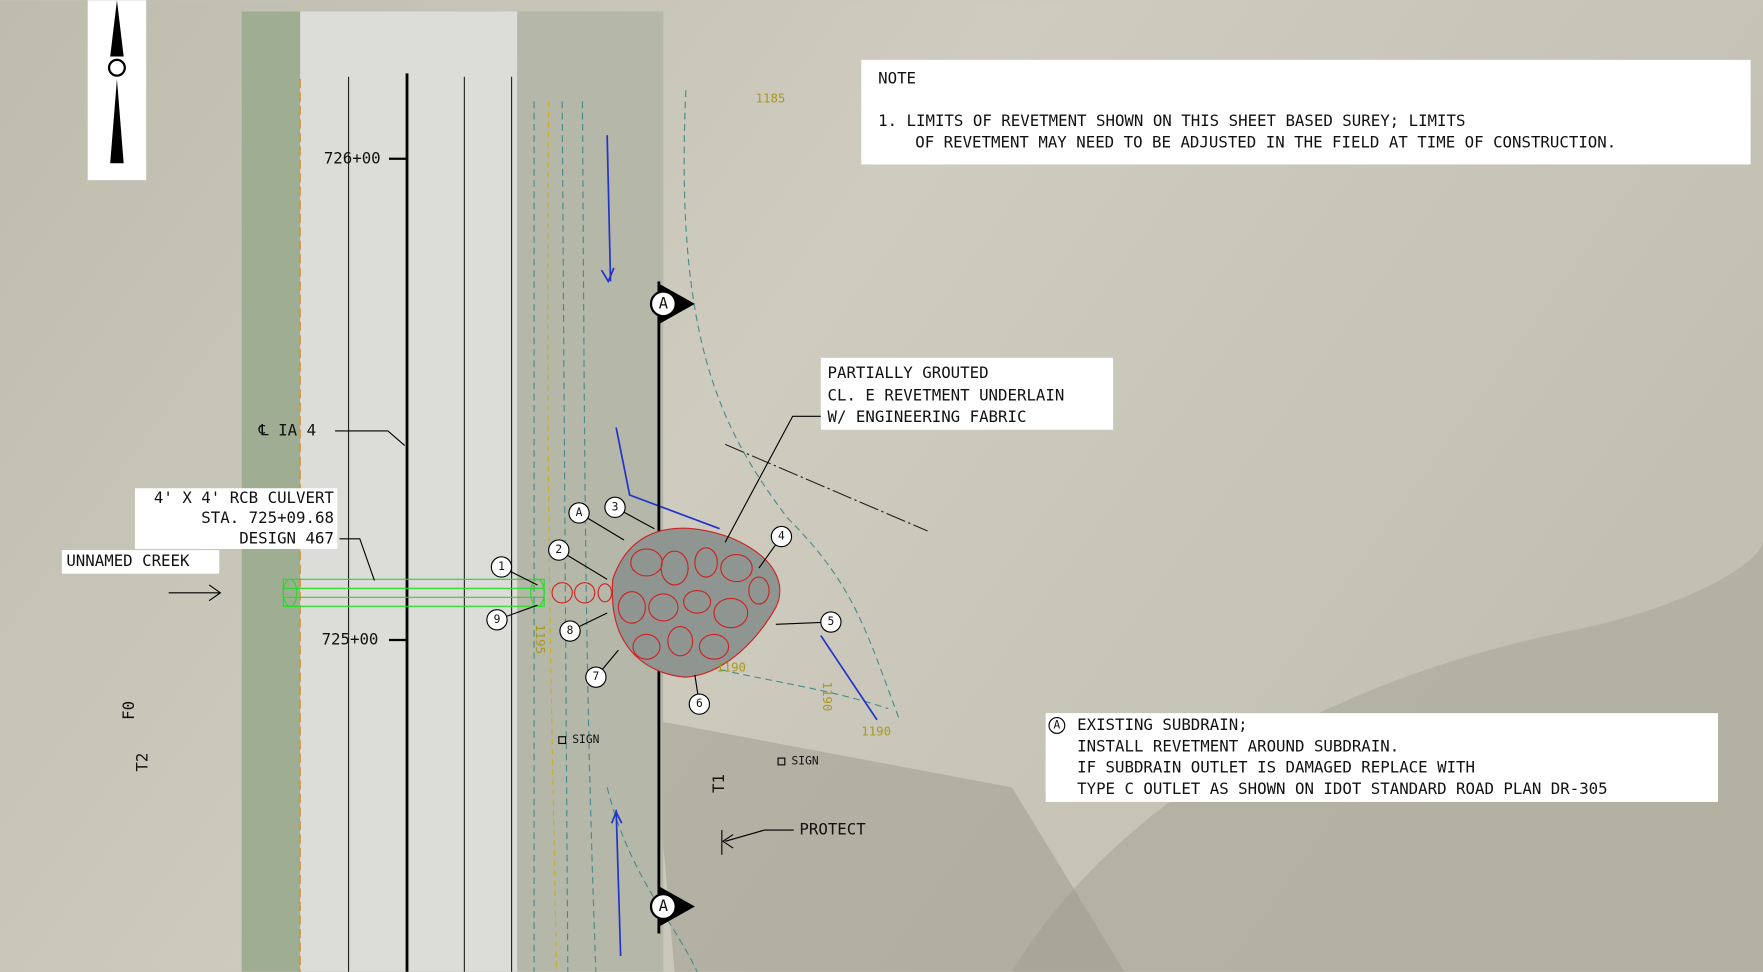 The height and width of the screenshot is (972, 1763). What do you see at coordinates (590, 491) in the screenshot?
I see `ditch` at bounding box center [590, 491].